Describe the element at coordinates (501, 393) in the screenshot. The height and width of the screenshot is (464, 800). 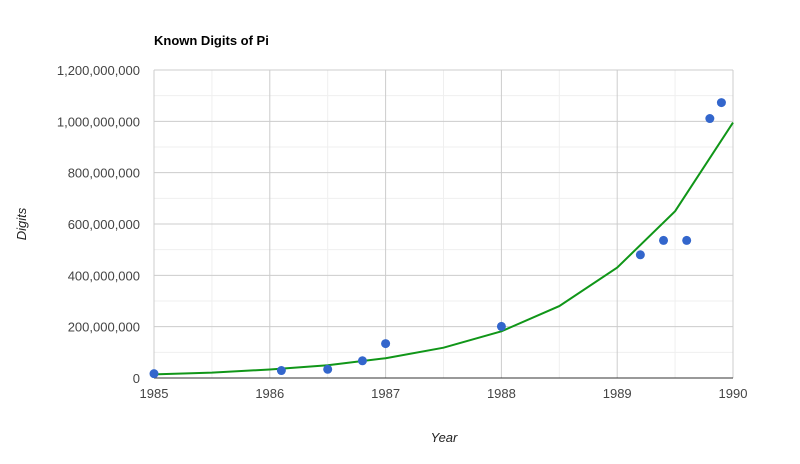
I see `x-tick-label: 1988` at that location.